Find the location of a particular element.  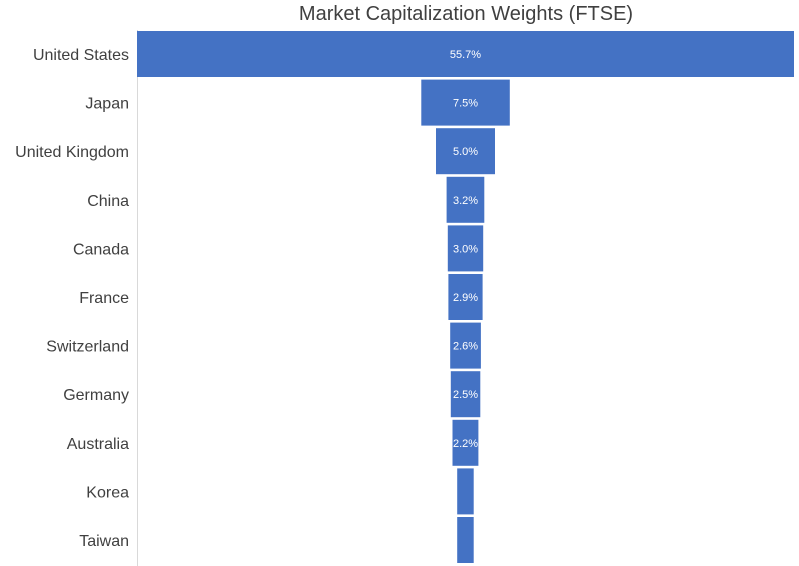

category-label-china: China is located at coordinates (108, 201).